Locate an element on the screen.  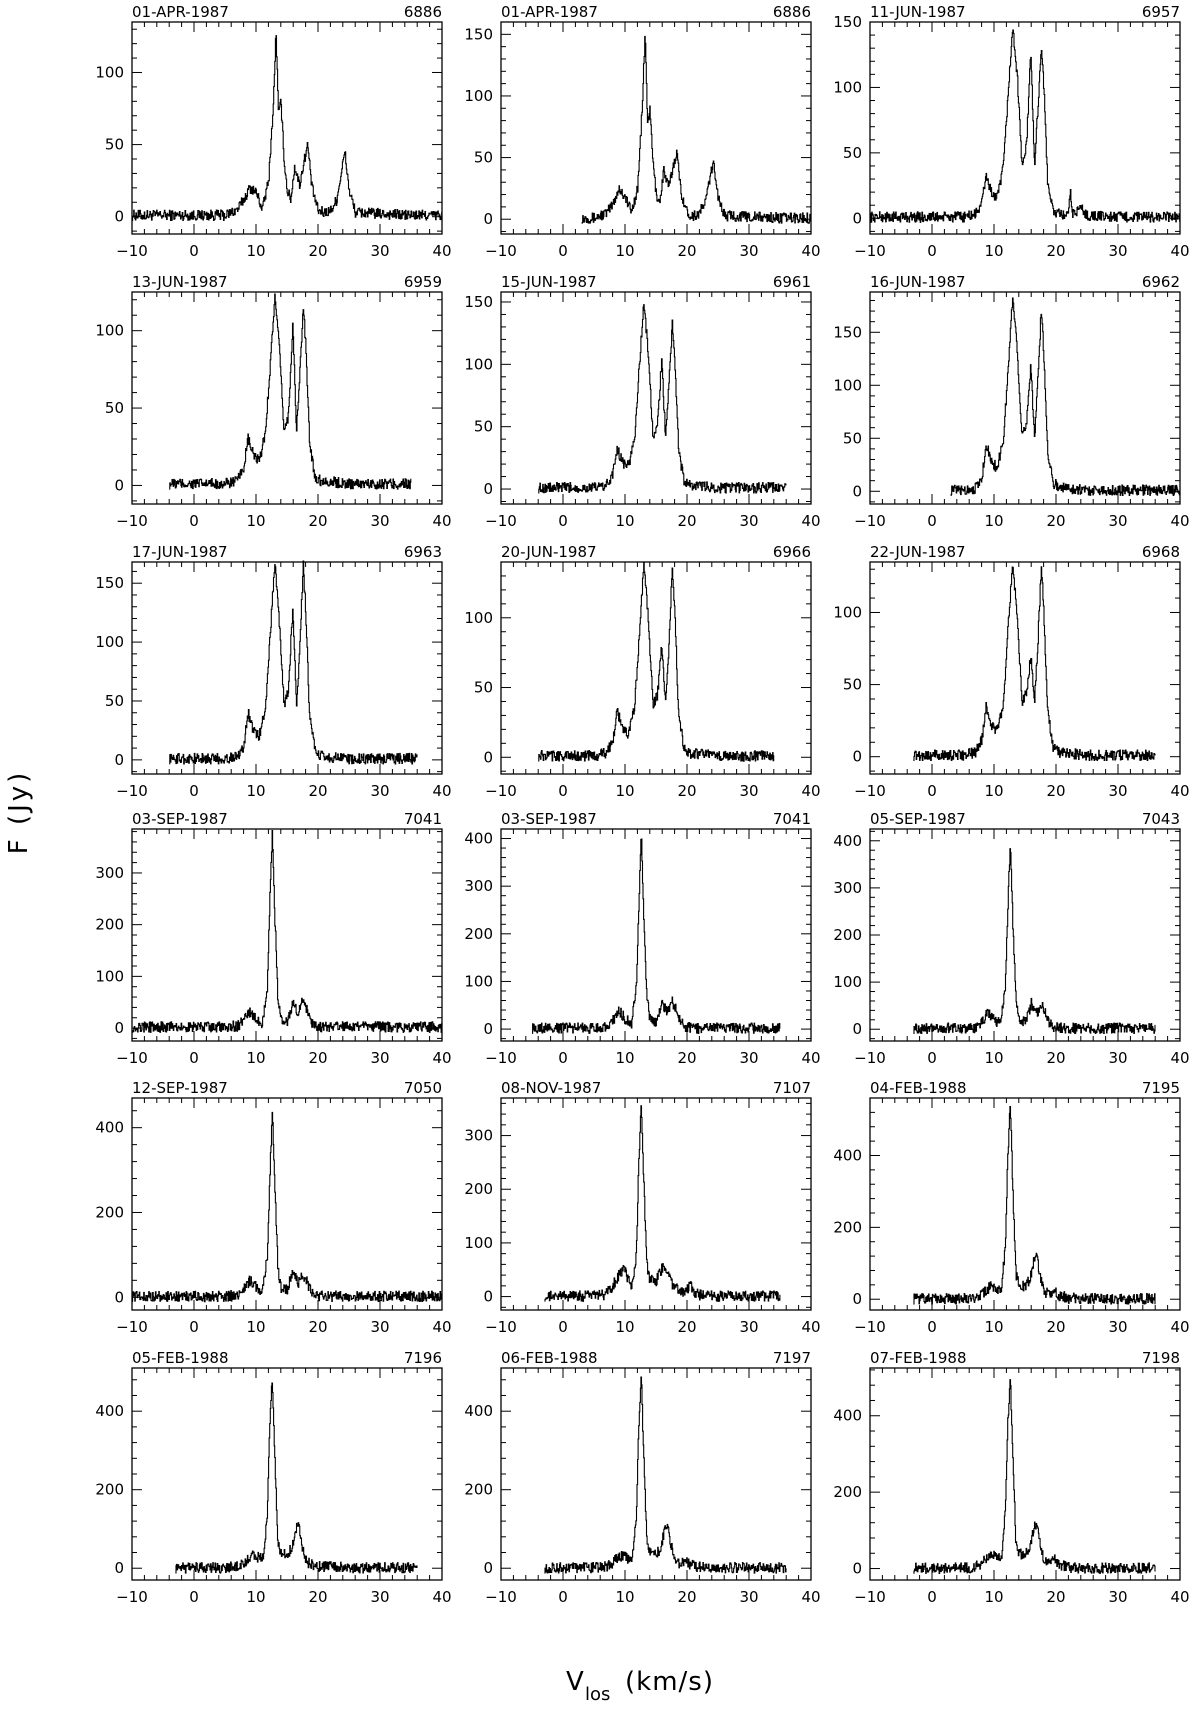
x-axis-label-unit: (km/s) is located at coordinates (669, 1682).